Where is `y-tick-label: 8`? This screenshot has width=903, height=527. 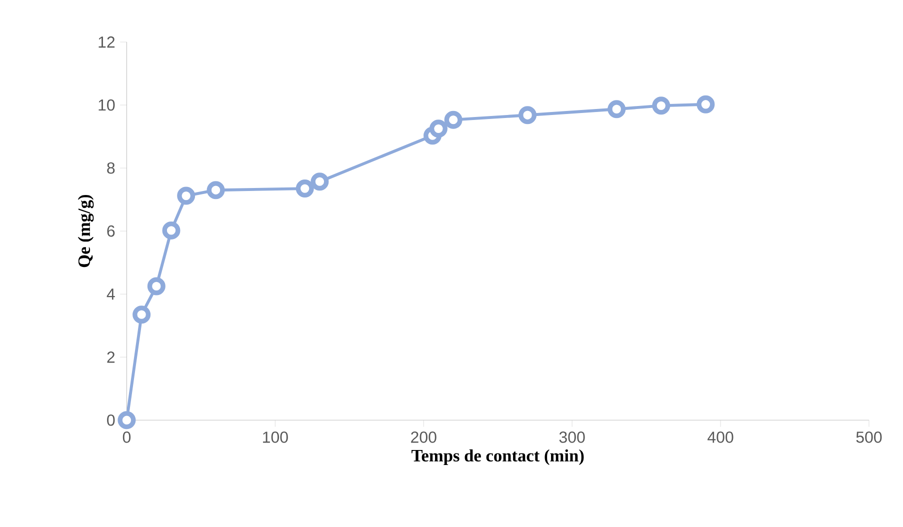 y-tick-label: 8 is located at coordinates (111, 168).